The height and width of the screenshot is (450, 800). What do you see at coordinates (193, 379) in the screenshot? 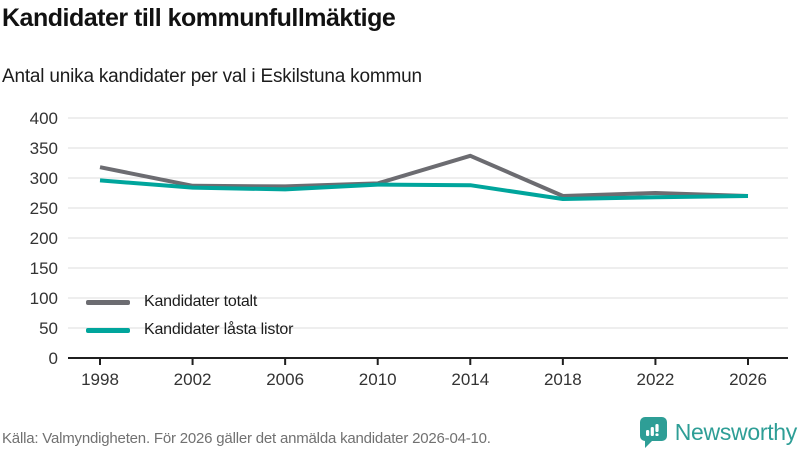
I see `x-tick-label: 2002` at bounding box center [193, 379].